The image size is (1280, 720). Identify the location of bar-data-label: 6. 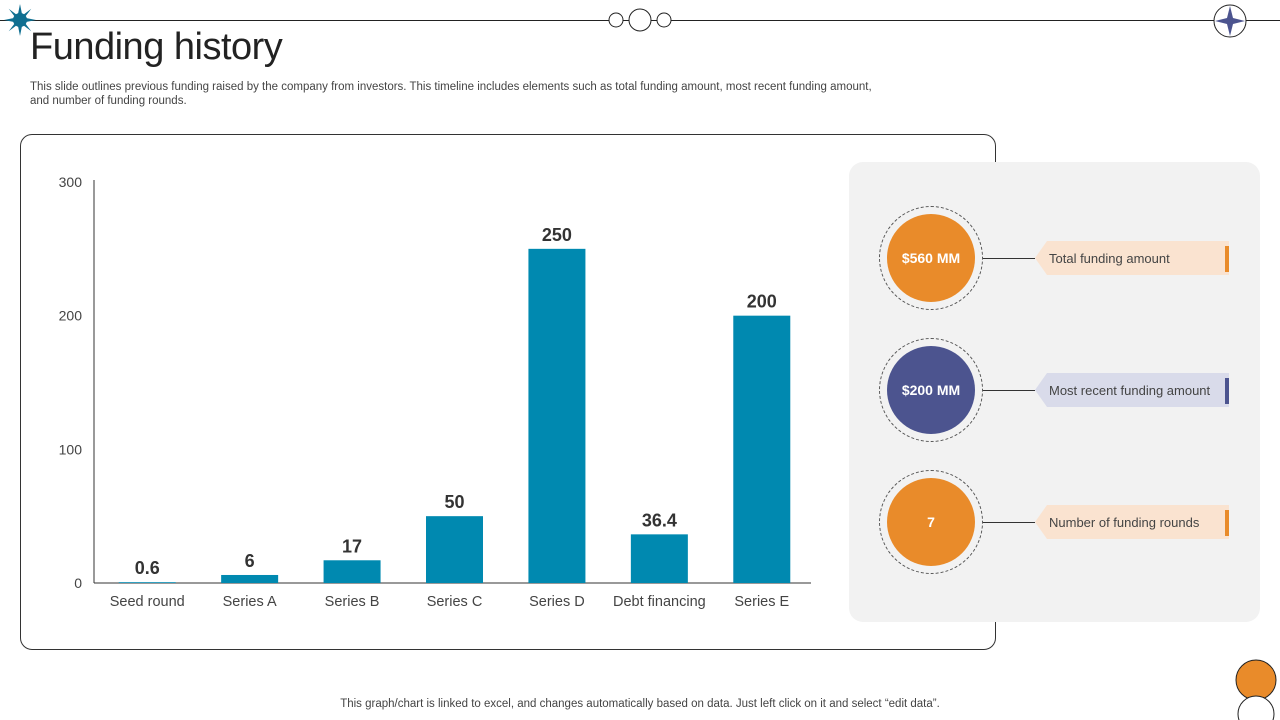
(250, 561).